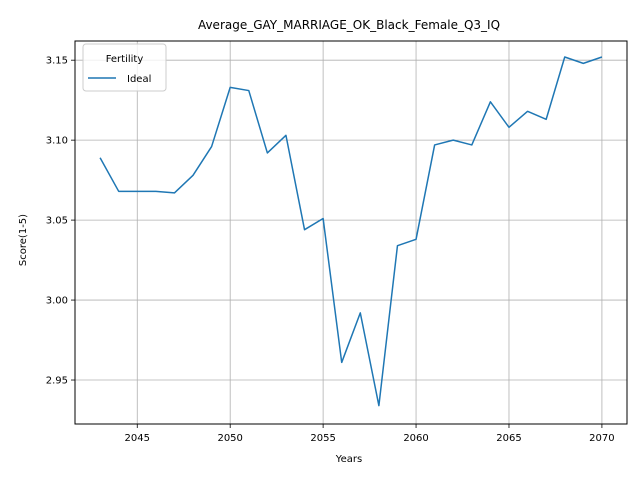 This screenshot has height=480, width=640. I want to click on y-tick-label: 3.15, so click(57, 61).